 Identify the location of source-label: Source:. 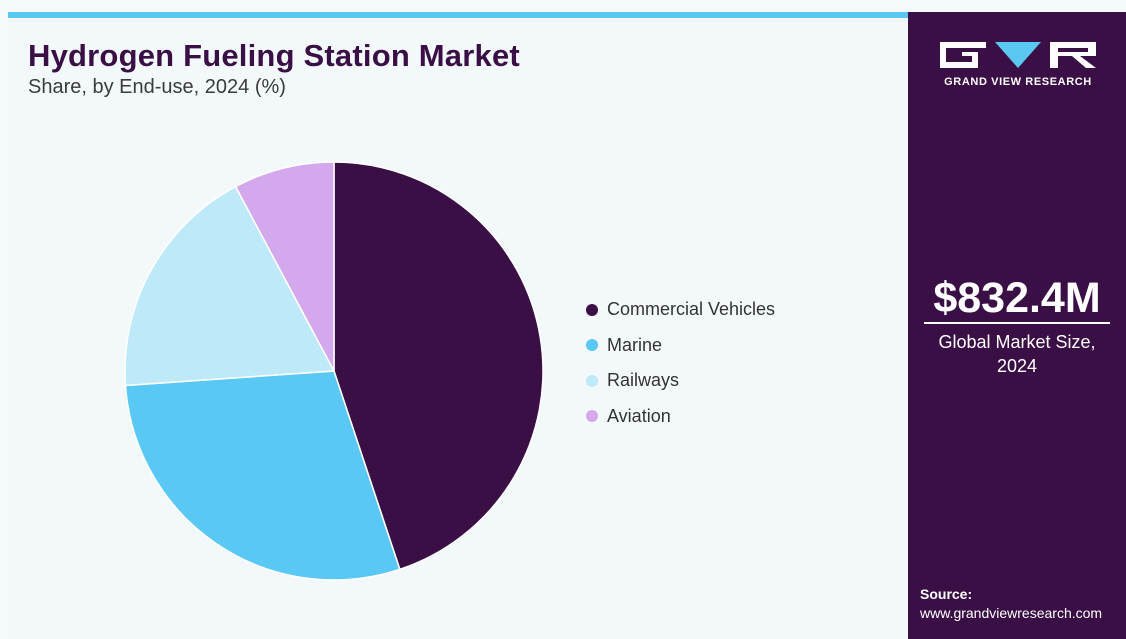
(946, 594).